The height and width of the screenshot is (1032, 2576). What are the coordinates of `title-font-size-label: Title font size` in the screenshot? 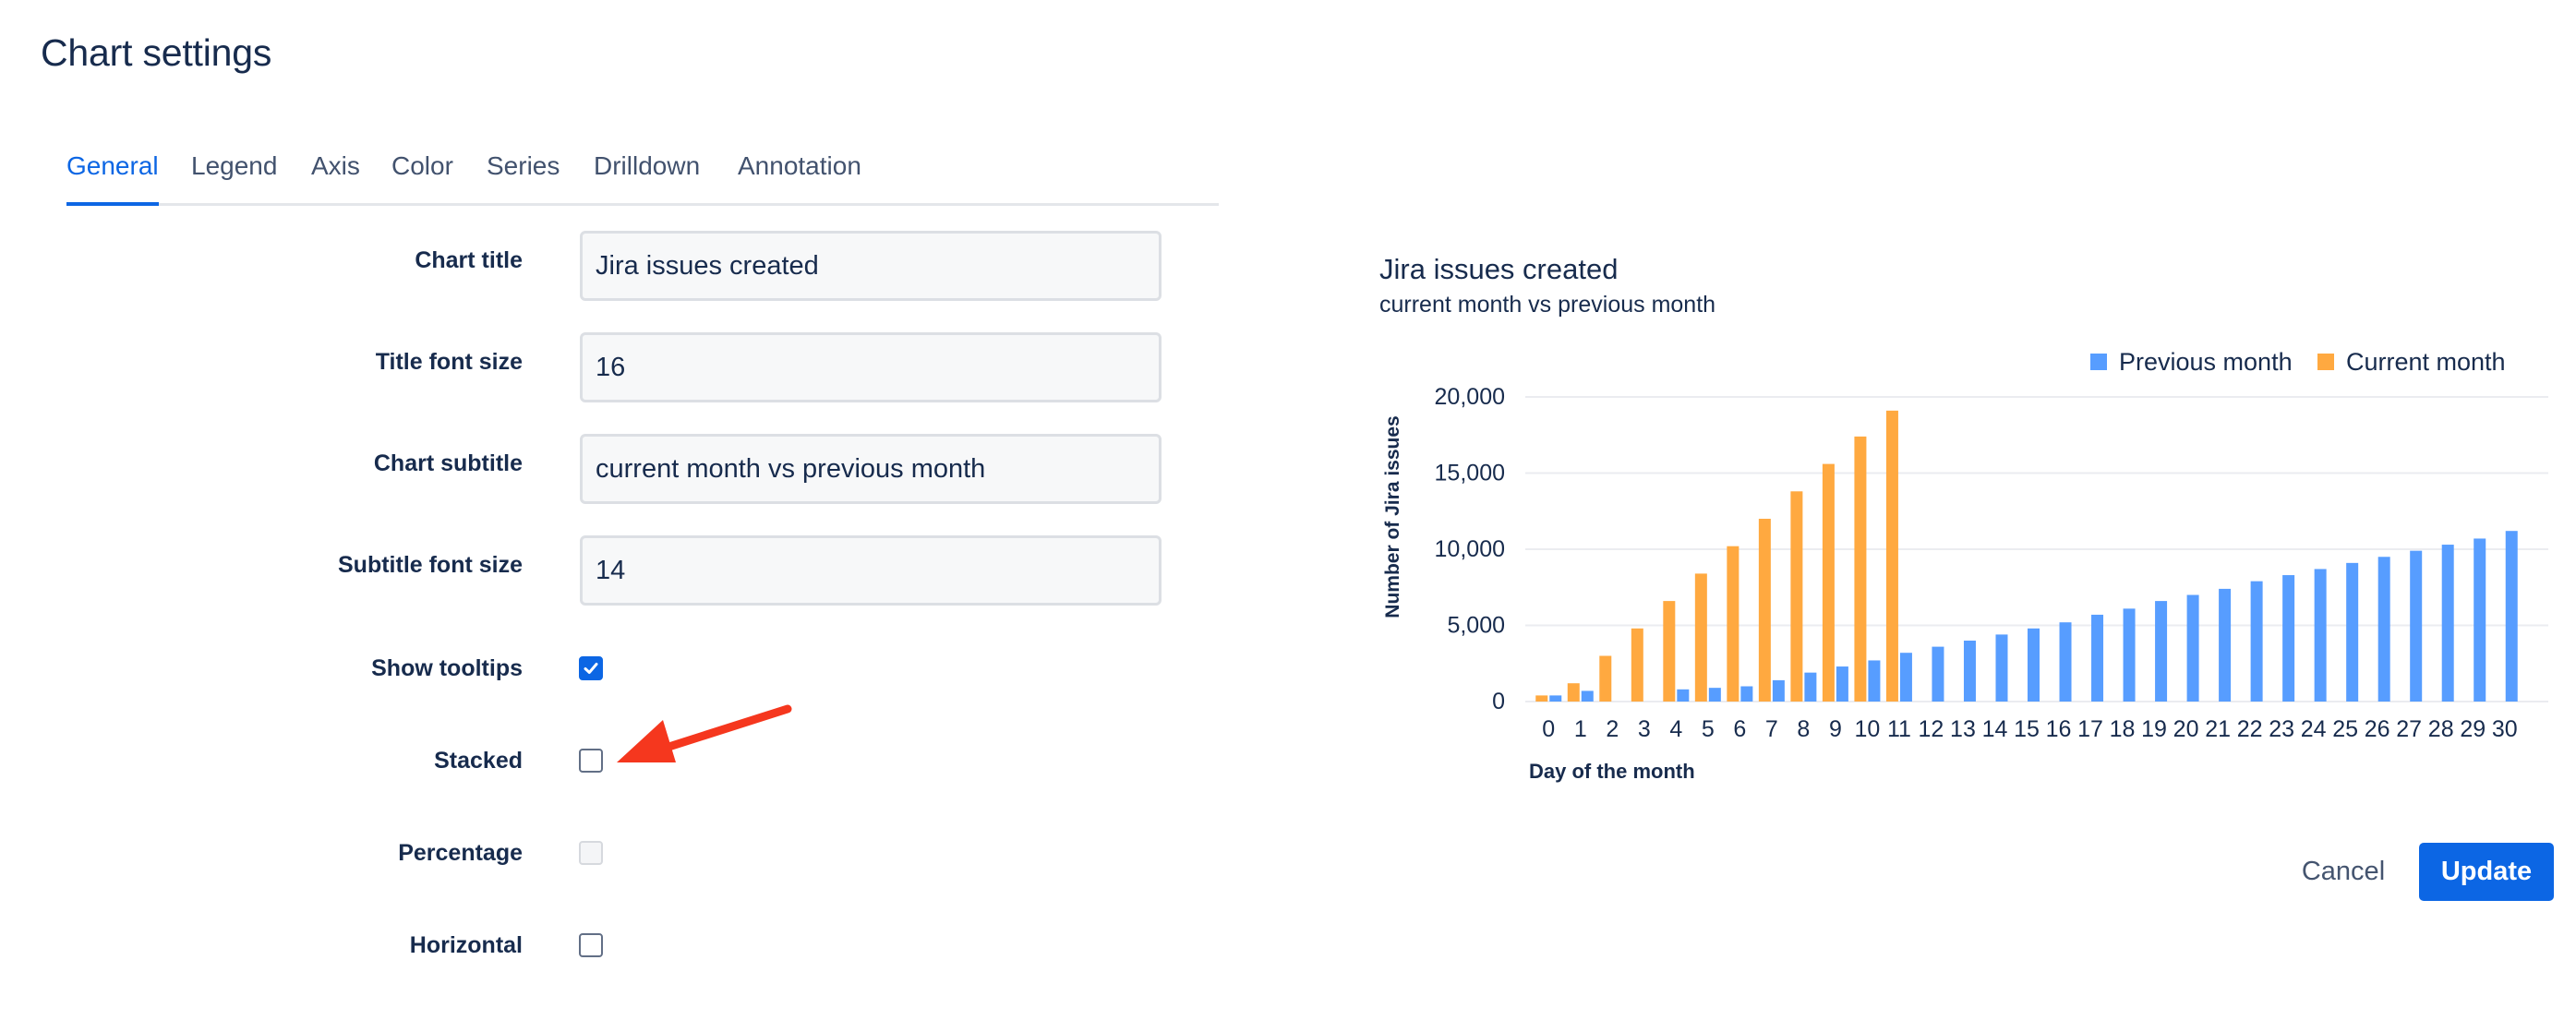 It's located at (449, 362).